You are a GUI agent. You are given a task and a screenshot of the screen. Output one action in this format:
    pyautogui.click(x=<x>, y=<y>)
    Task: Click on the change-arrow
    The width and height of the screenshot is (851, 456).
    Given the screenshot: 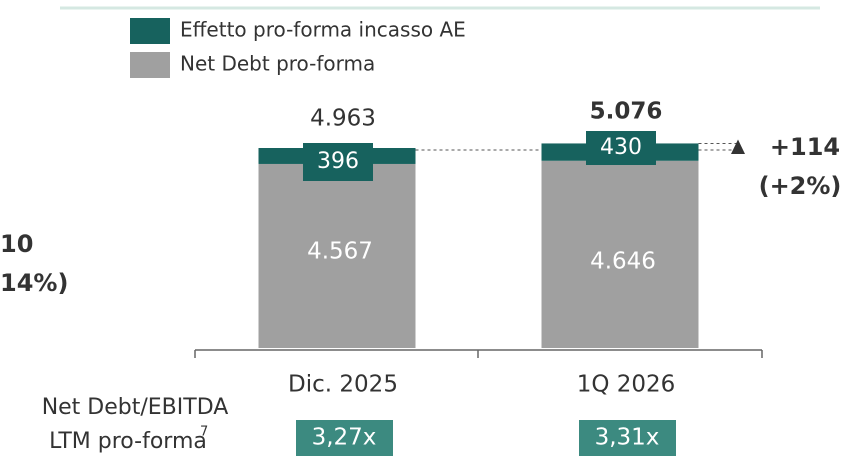 What is the action you would take?
    pyautogui.click(x=738, y=146)
    